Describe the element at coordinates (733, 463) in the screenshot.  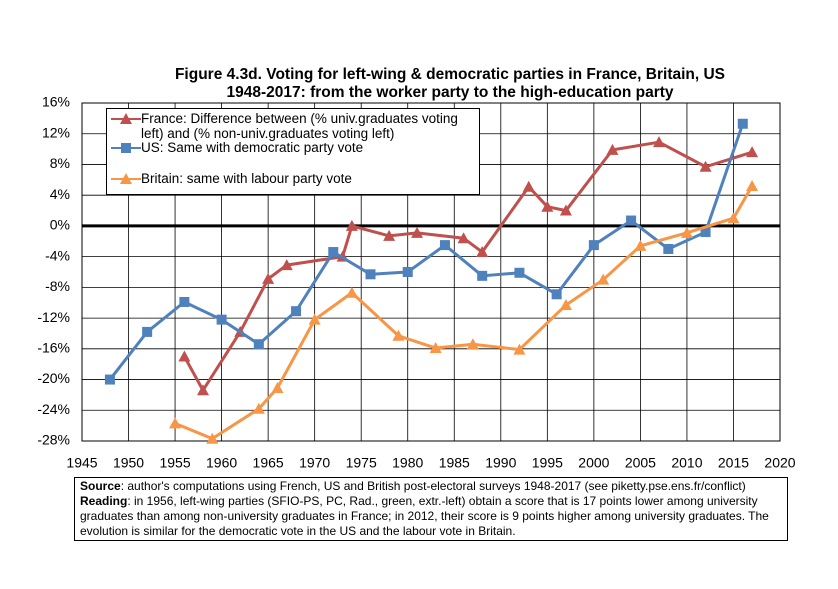
I see `x-tick-label: 2015` at that location.